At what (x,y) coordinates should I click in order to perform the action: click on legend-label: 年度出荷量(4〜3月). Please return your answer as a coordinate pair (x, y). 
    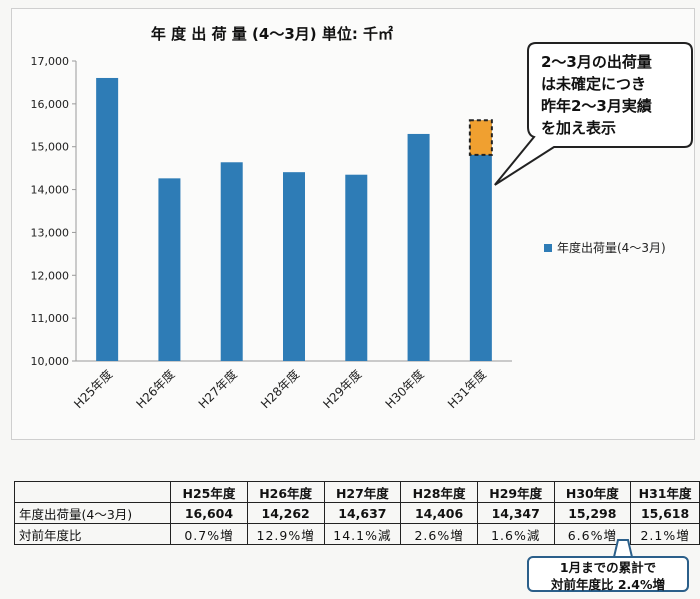
    Looking at the image, I should click on (611, 248).